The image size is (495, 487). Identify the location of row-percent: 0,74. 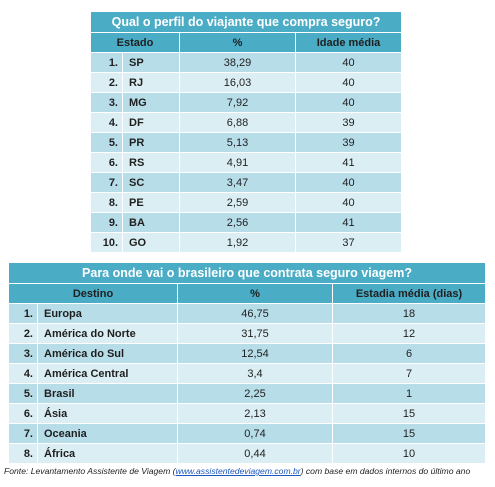
(255, 433).